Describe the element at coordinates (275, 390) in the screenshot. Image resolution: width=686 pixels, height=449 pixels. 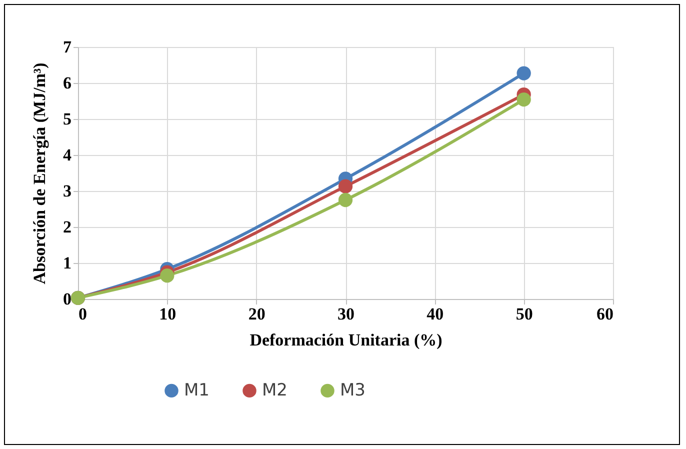
I see `legend-label: M2` at that location.